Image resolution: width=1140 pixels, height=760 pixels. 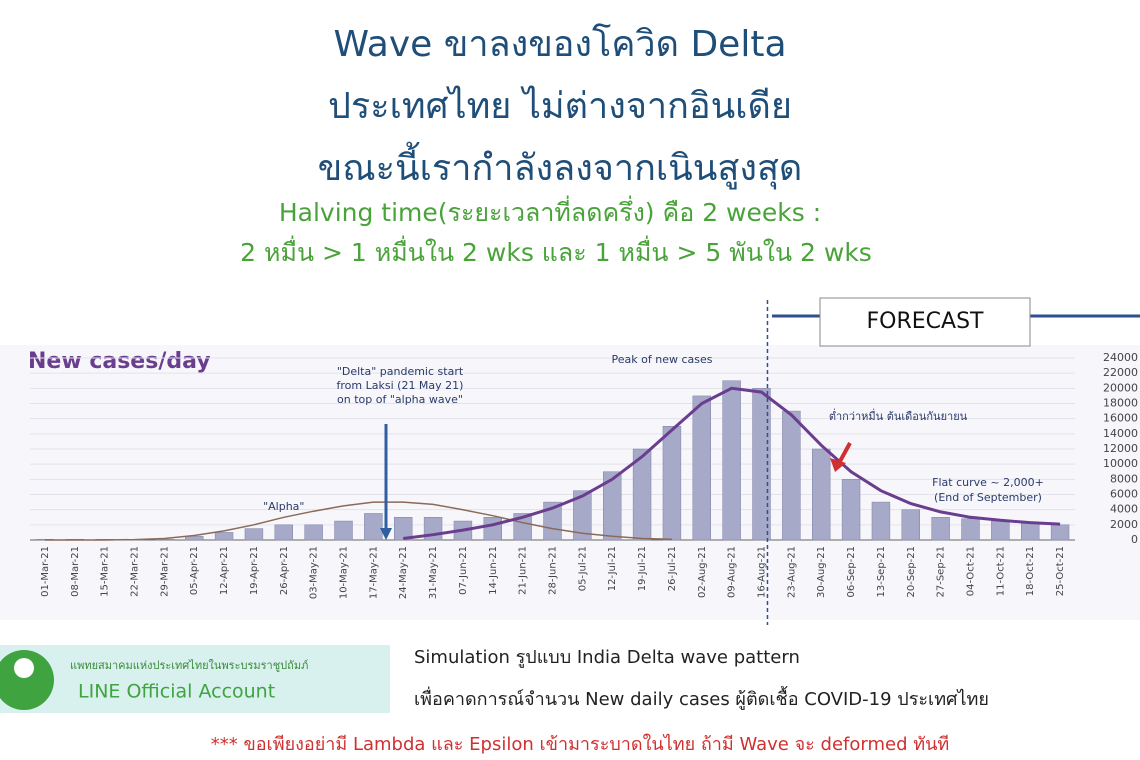 I want to click on x-tick-label: 24-May-21, so click(x=403, y=572).